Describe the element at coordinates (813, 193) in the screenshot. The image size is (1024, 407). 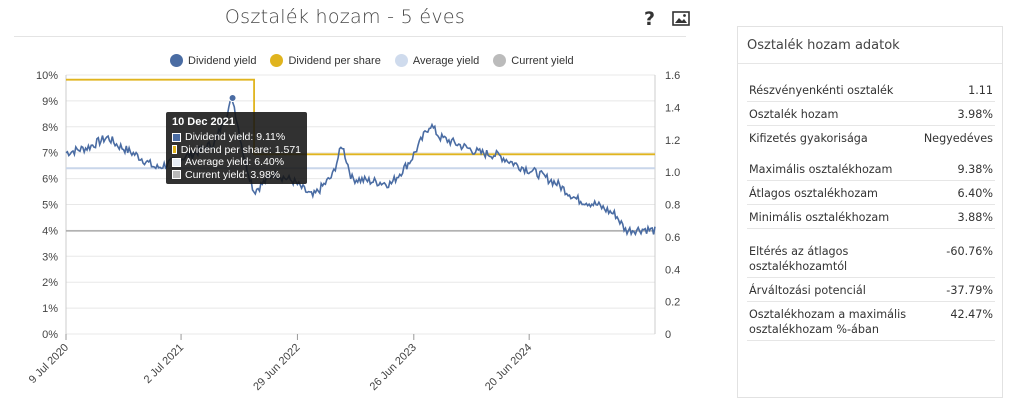
I see `info-label: Átlagos osztalékhozam` at that location.